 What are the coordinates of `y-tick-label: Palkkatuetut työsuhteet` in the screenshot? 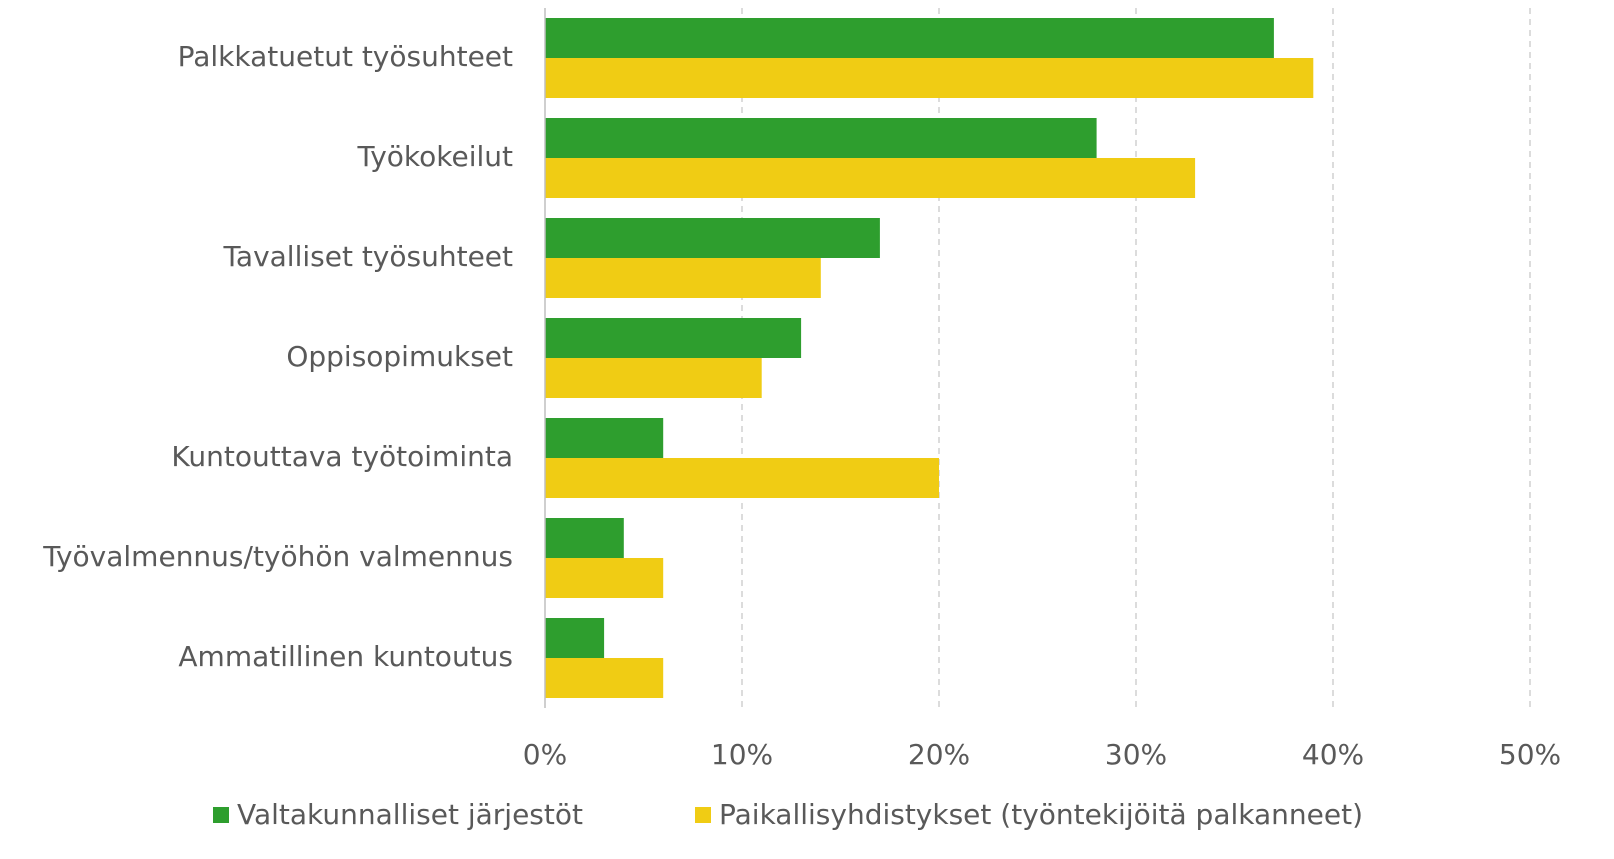 It's located at (345, 56).